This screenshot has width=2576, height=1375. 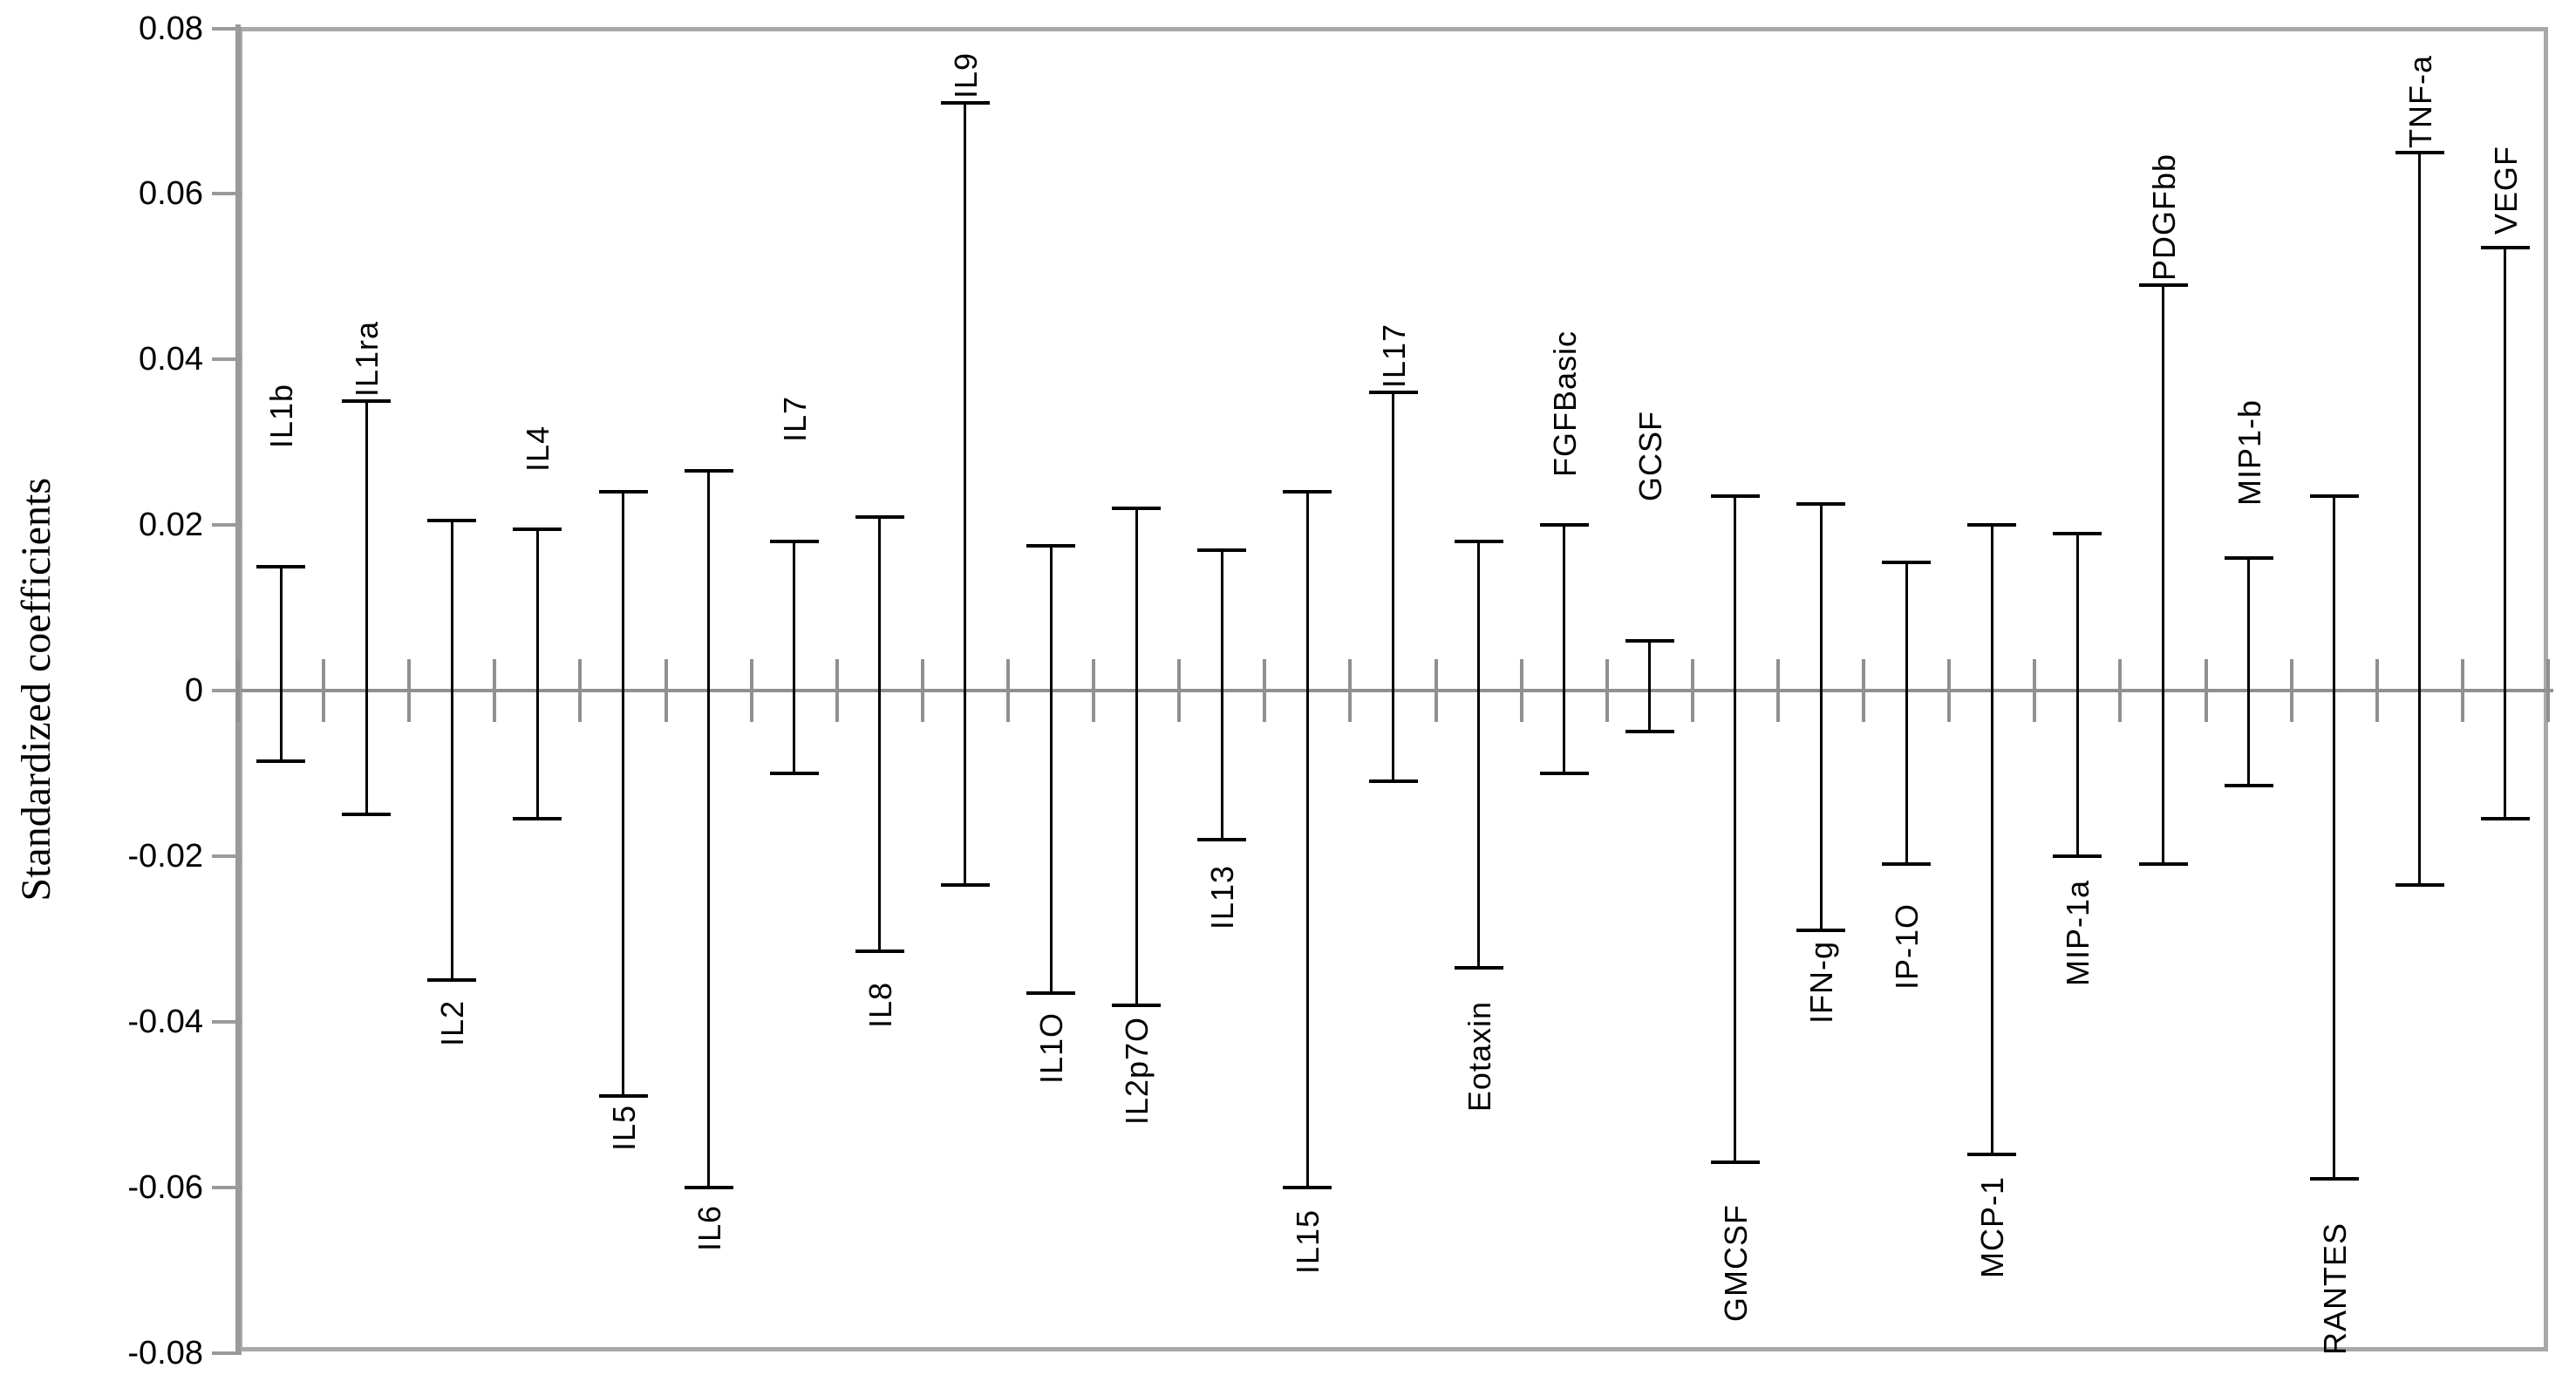 I want to click on error-cap-bottom-IP-1O, so click(x=1907, y=864).